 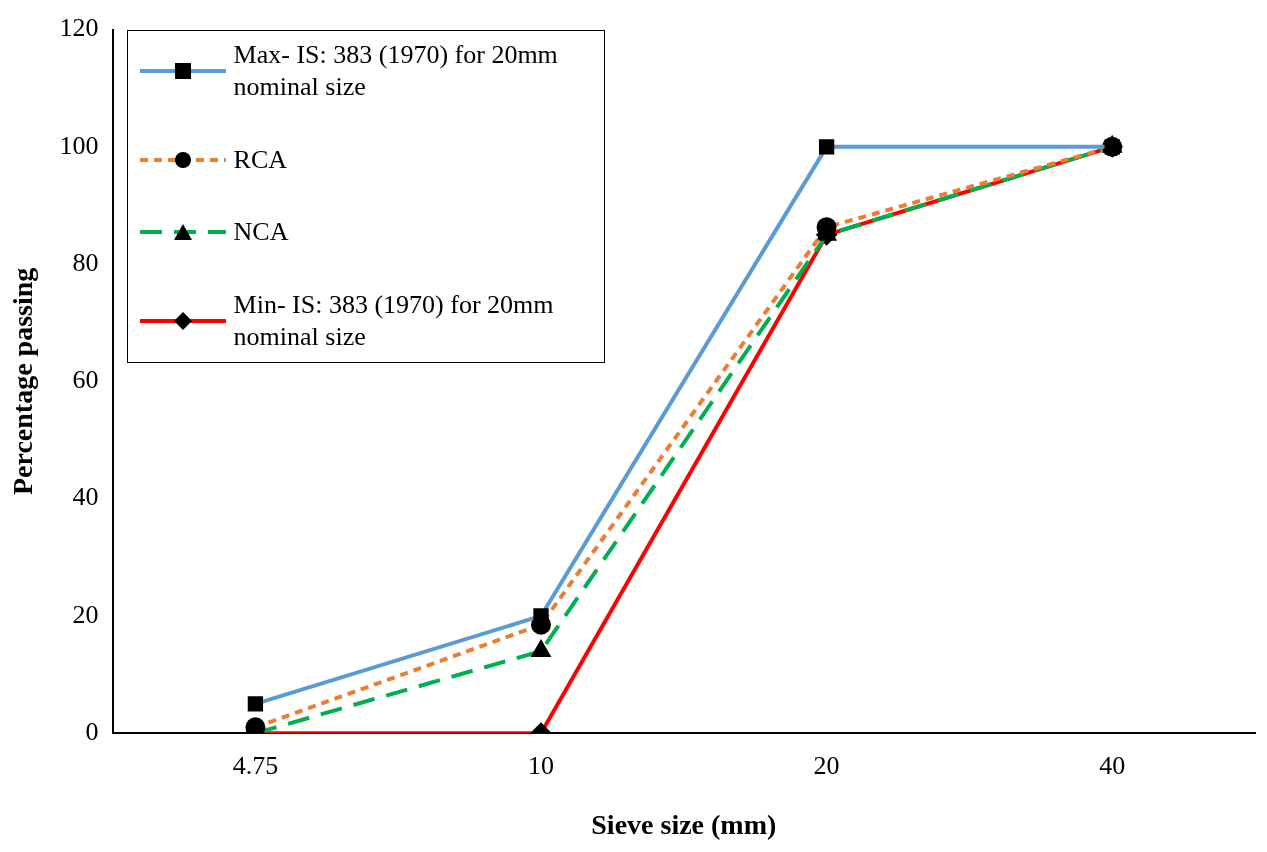 What do you see at coordinates (396, 71) in the screenshot?
I see `legend-label: Max- IS: 383 (1970) for 20mm nominal size` at bounding box center [396, 71].